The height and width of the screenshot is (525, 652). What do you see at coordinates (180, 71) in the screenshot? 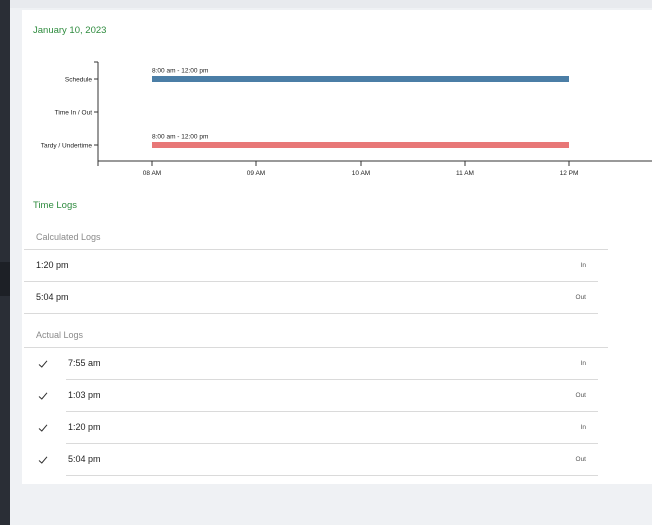
I see `schedule-bar-label: 8:00 am - 12:00 pm` at bounding box center [180, 71].